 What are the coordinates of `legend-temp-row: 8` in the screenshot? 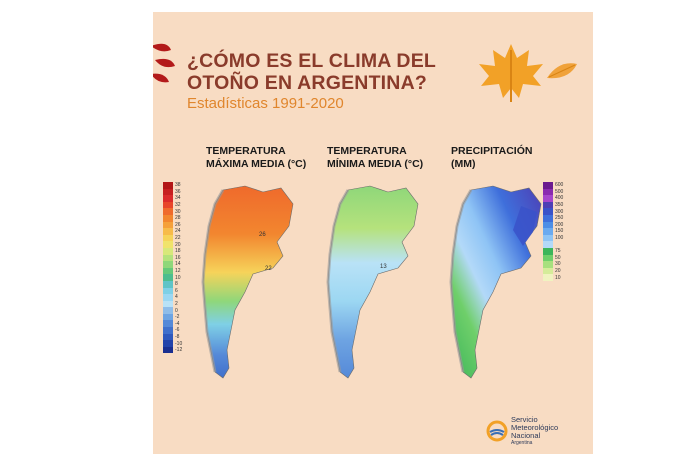 It's located at (177, 284).